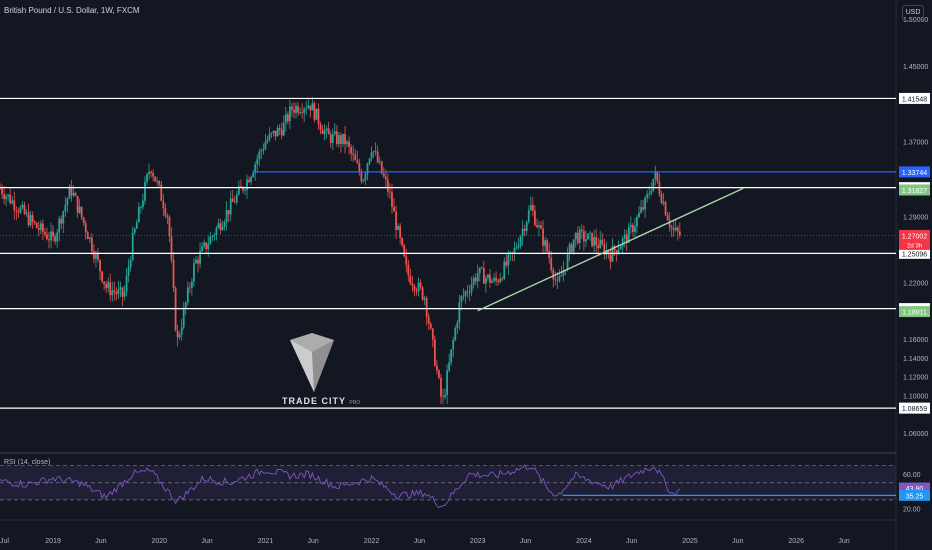 The image size is (932, 550). I want to click on level-label: 1.08659, so click(914, 409).